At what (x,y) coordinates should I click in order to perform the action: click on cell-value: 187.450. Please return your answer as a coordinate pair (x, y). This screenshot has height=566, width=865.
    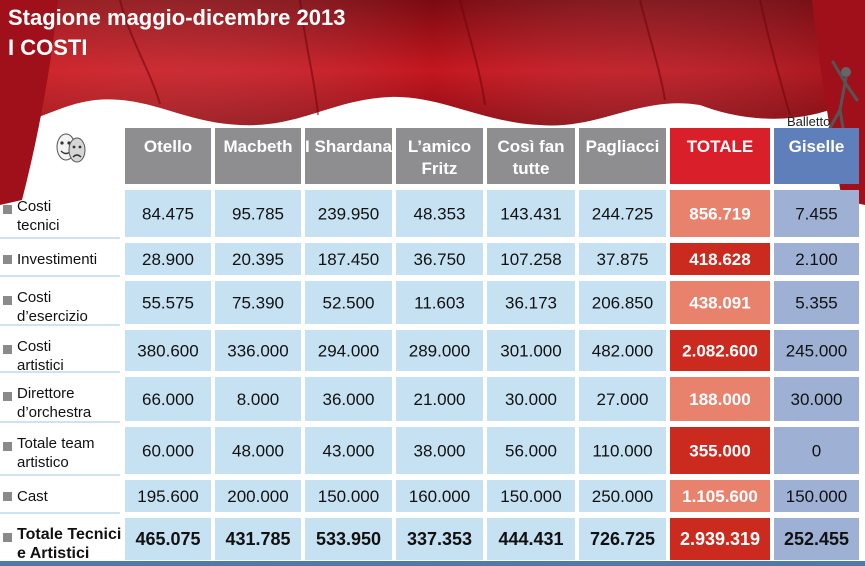
    Looking at the image, I should click on (348, 259).